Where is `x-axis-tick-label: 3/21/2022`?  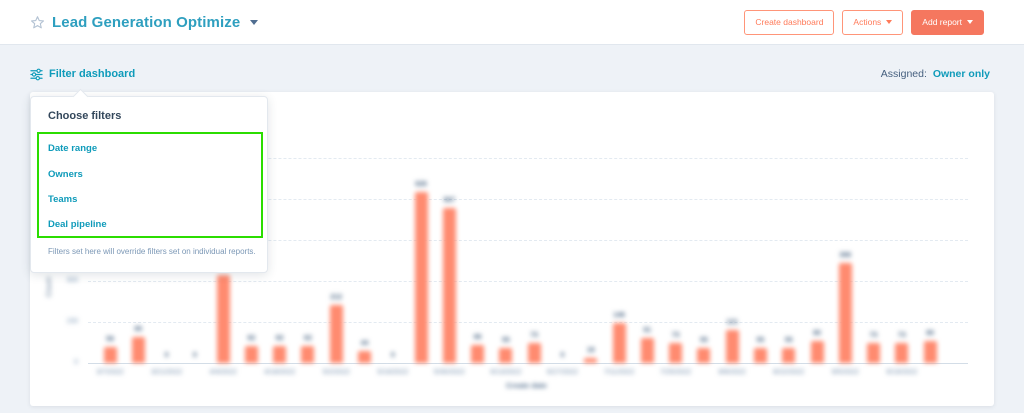 x-axis-tick-label: 3/21/2022 is located at coordinates (166, 372).